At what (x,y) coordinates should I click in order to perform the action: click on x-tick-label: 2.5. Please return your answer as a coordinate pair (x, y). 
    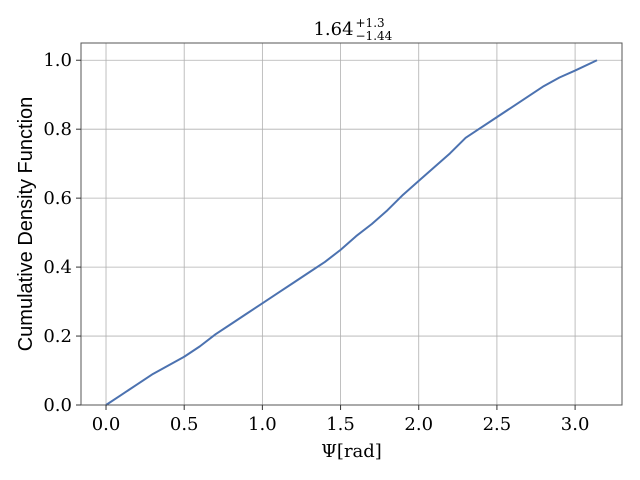
    Looking at the image, I should click on (497, 424).